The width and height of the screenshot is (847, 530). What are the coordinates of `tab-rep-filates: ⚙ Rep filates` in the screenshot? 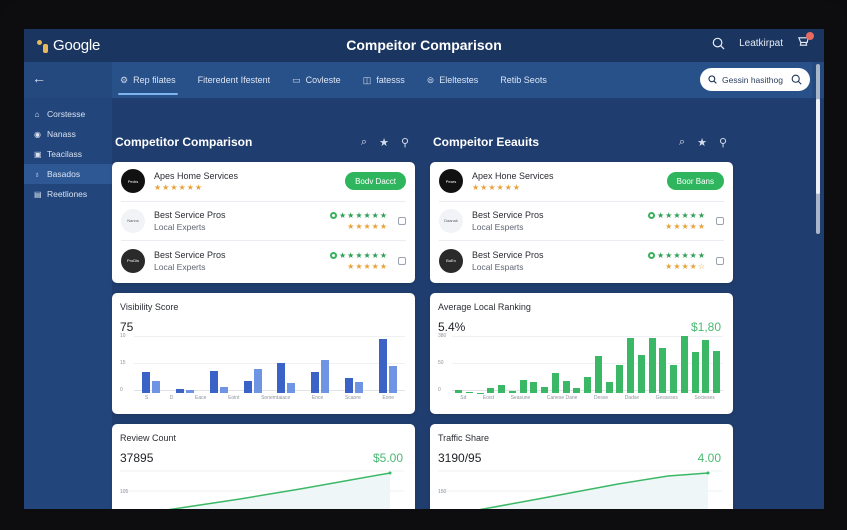 It's located at (148, 80).